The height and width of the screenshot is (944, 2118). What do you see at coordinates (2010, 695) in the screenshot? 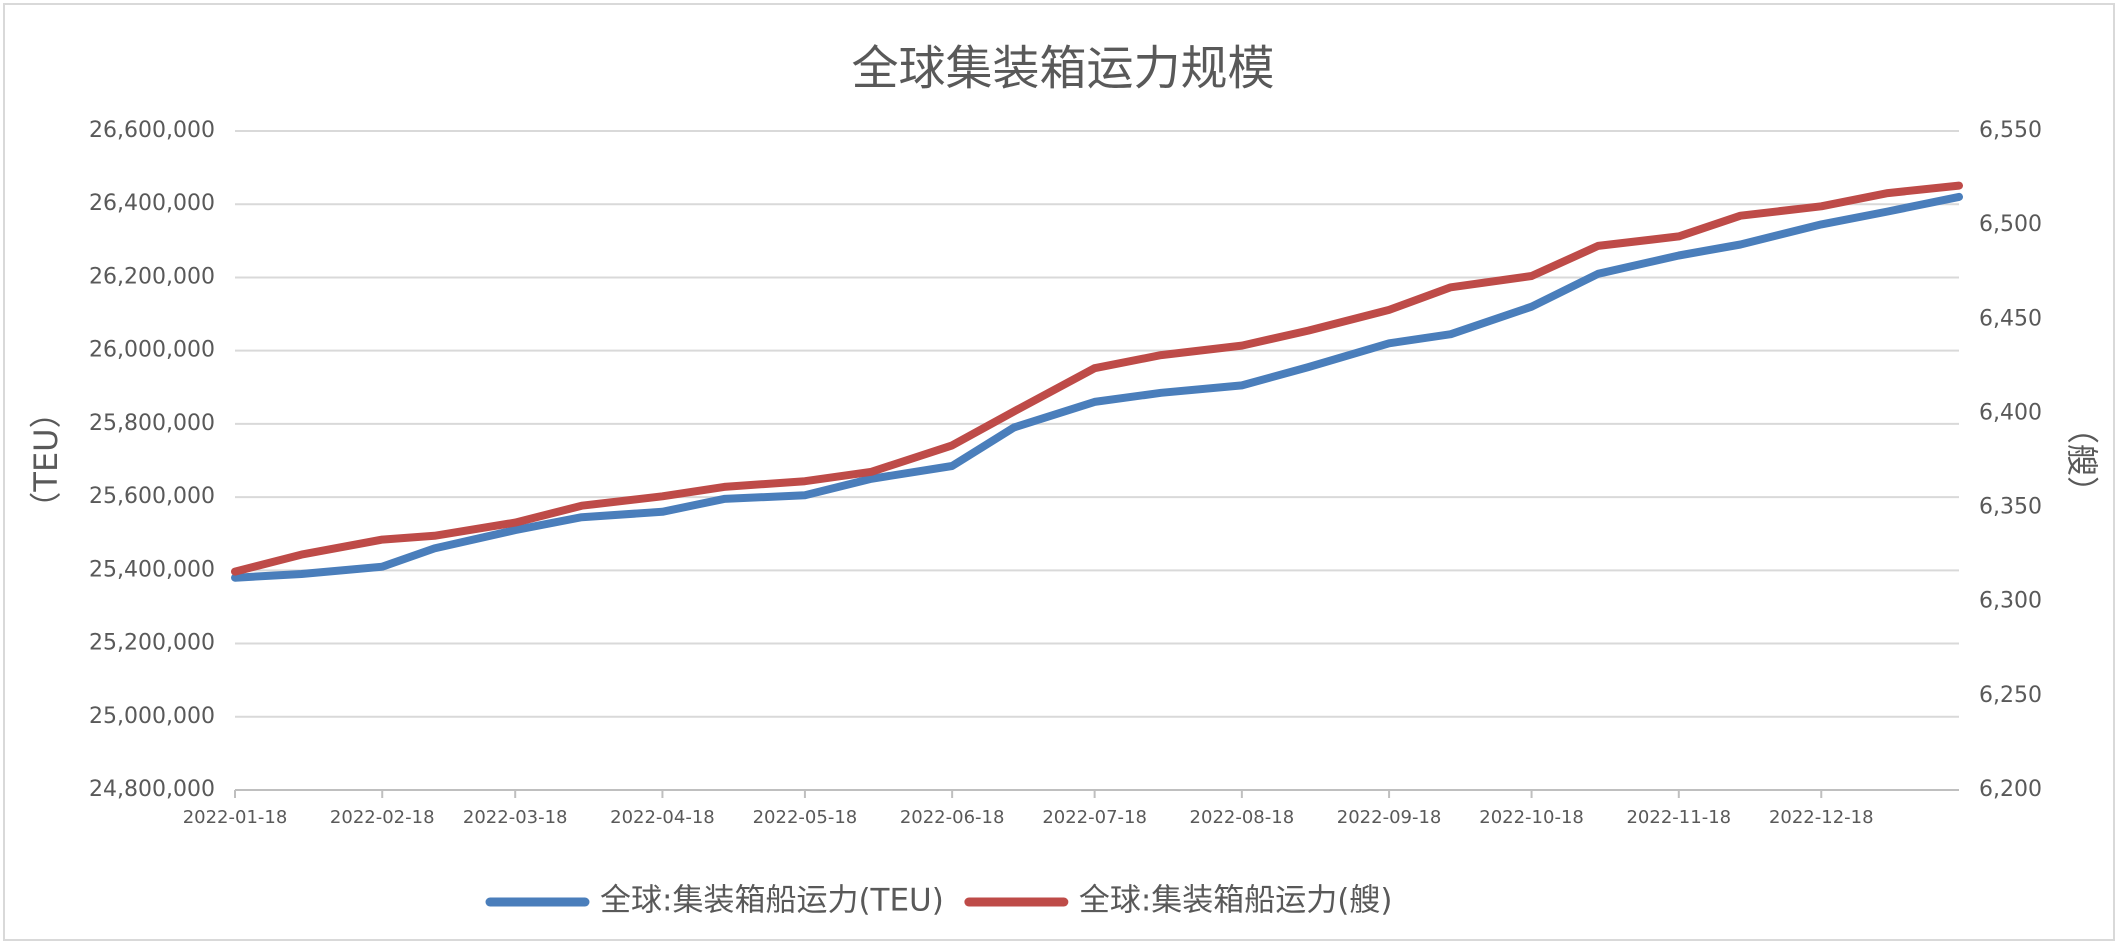
I see `y2-tick-label: 6,250` at bounding box center [2010, 695].